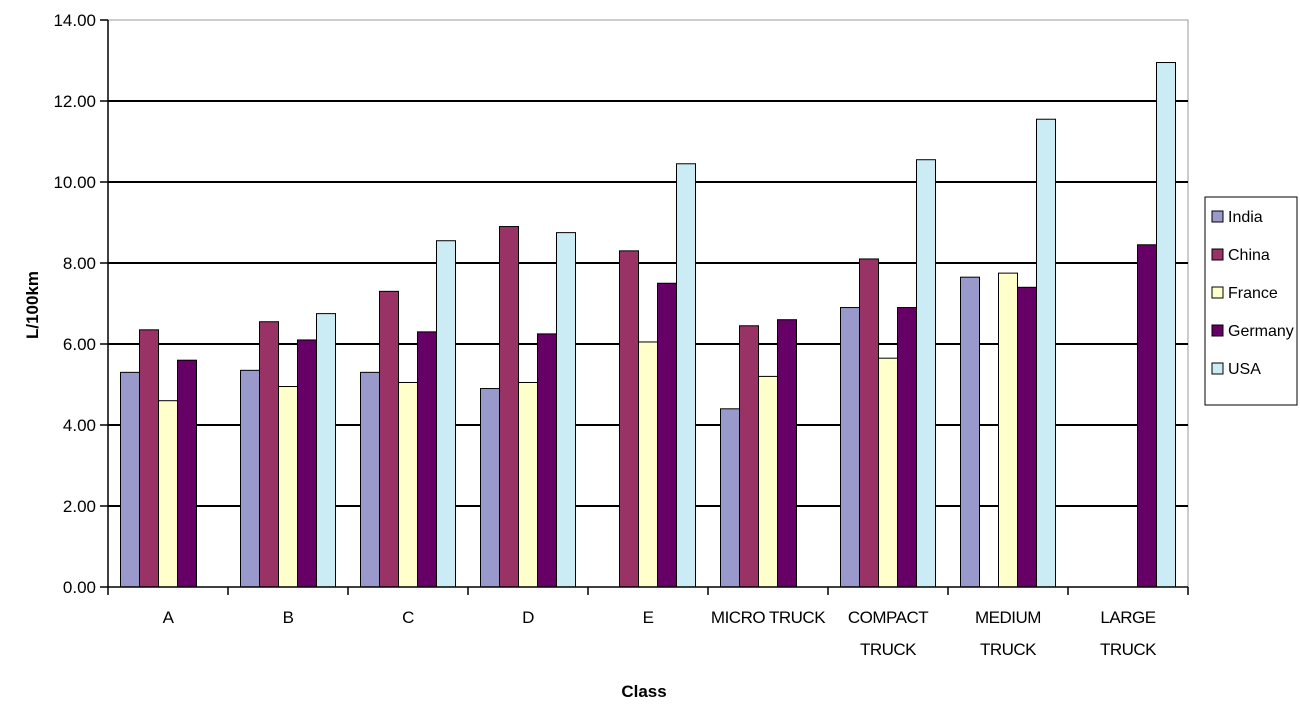 This screenshot has height=705, width=1300. Describe the element at coordinates (408, 617) in the screenshot. I see `x-tick-label: C` at that location.